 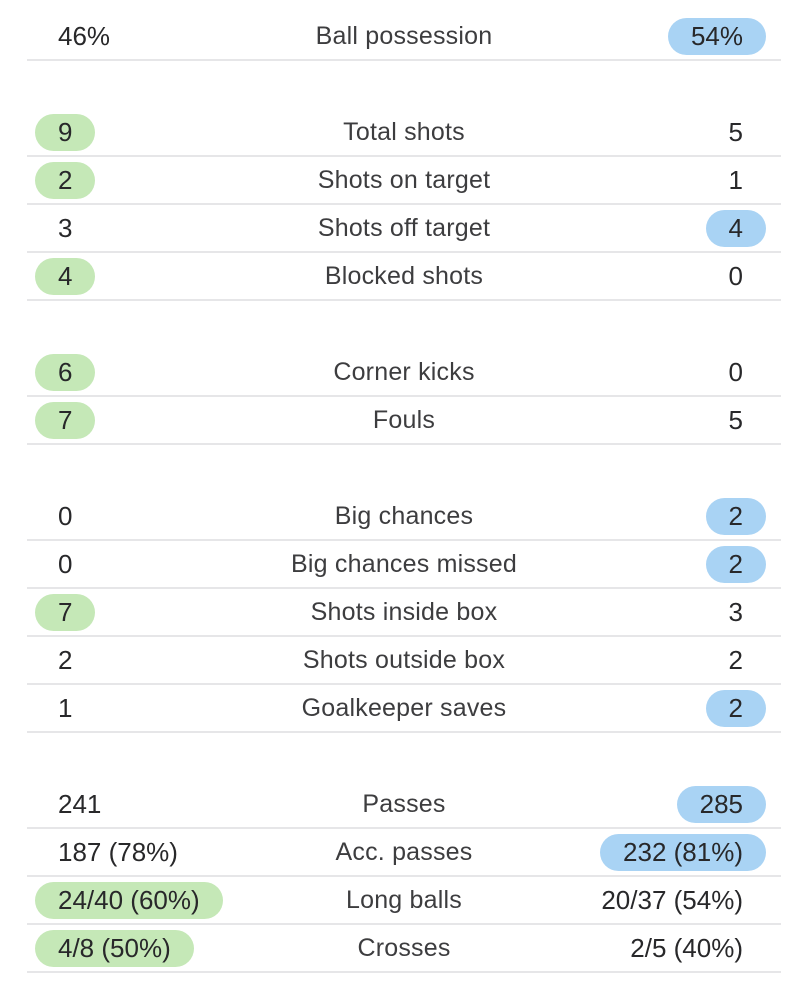 I want to click on stat-label: Shots inside box, so click(x=404, y=611).